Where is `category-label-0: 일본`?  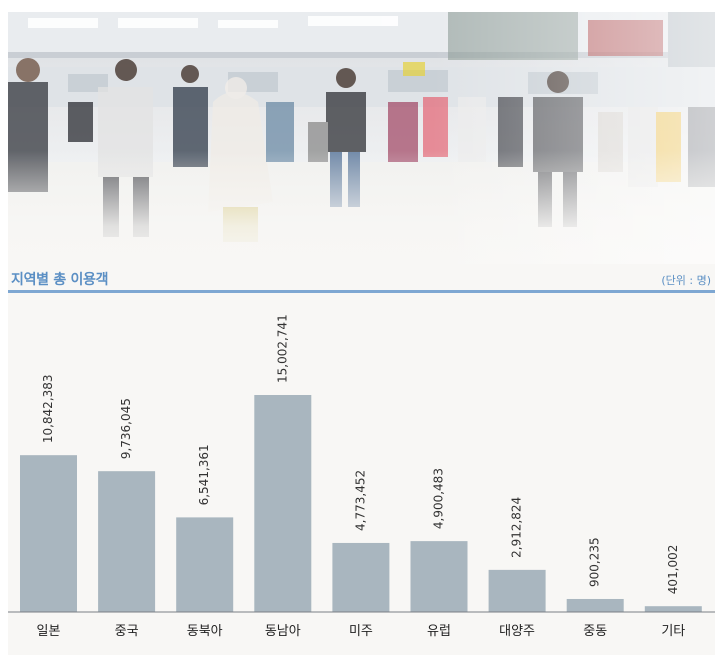
category-label-0: 일본 is located at coordinates (49, 631).